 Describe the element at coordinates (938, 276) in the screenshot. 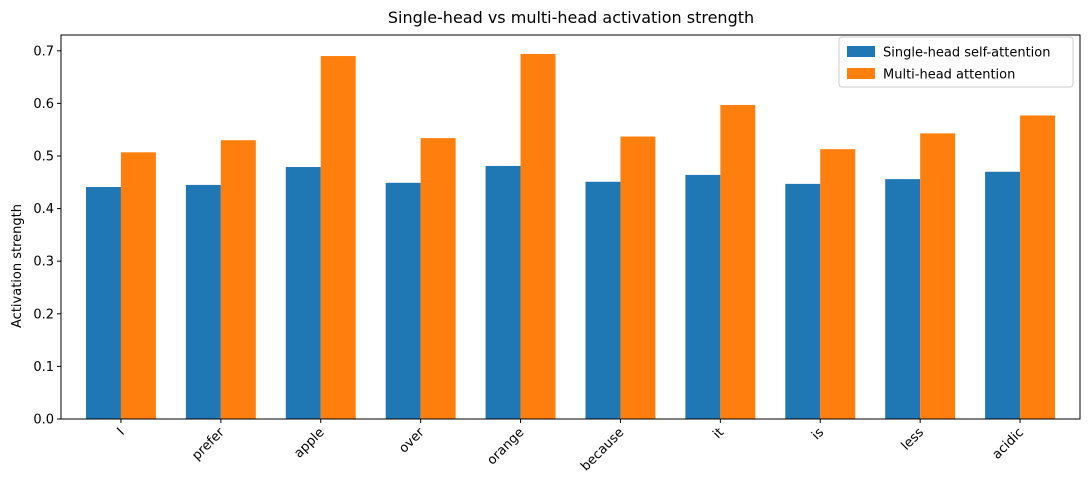

I see `bar-multi-head-less` at that location.